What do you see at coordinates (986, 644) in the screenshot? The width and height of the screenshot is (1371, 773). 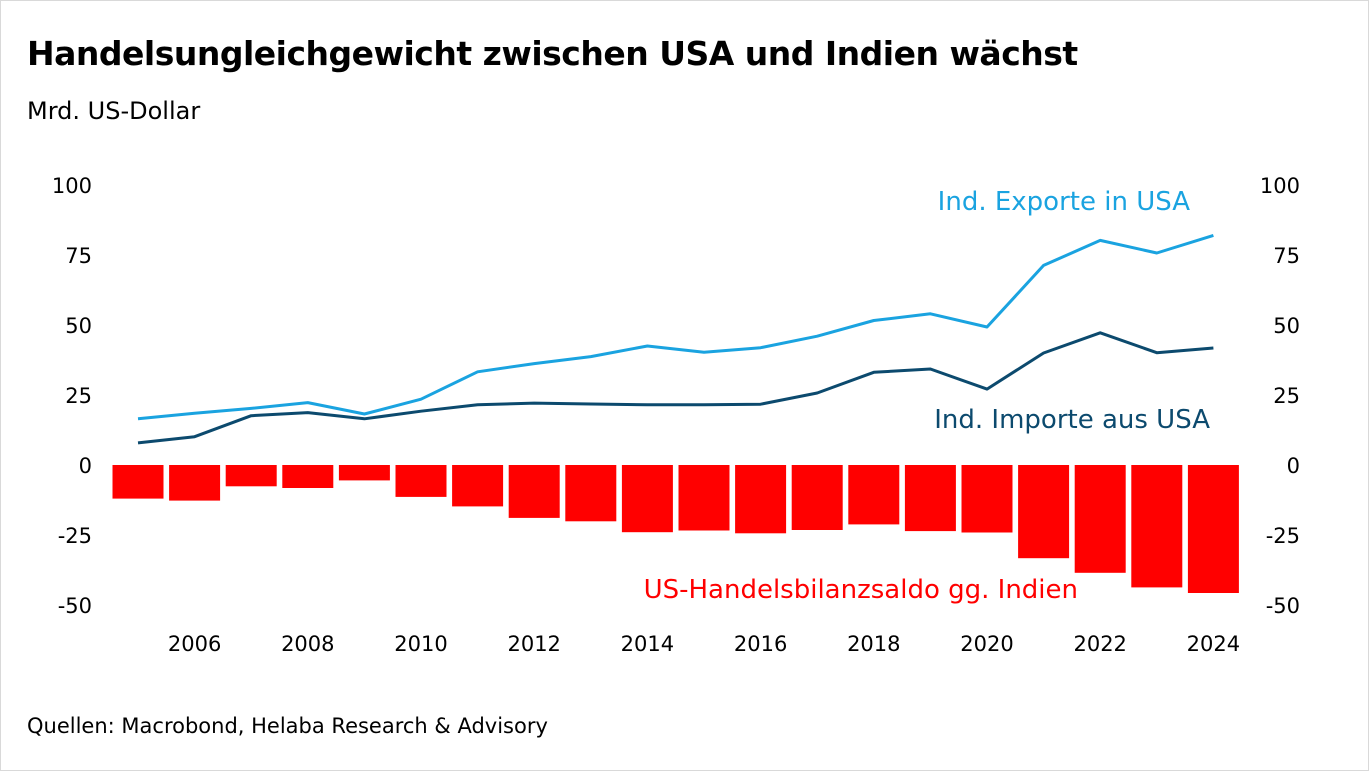 I see `x-tick-label: 2020` at bounding box center [986, 644].